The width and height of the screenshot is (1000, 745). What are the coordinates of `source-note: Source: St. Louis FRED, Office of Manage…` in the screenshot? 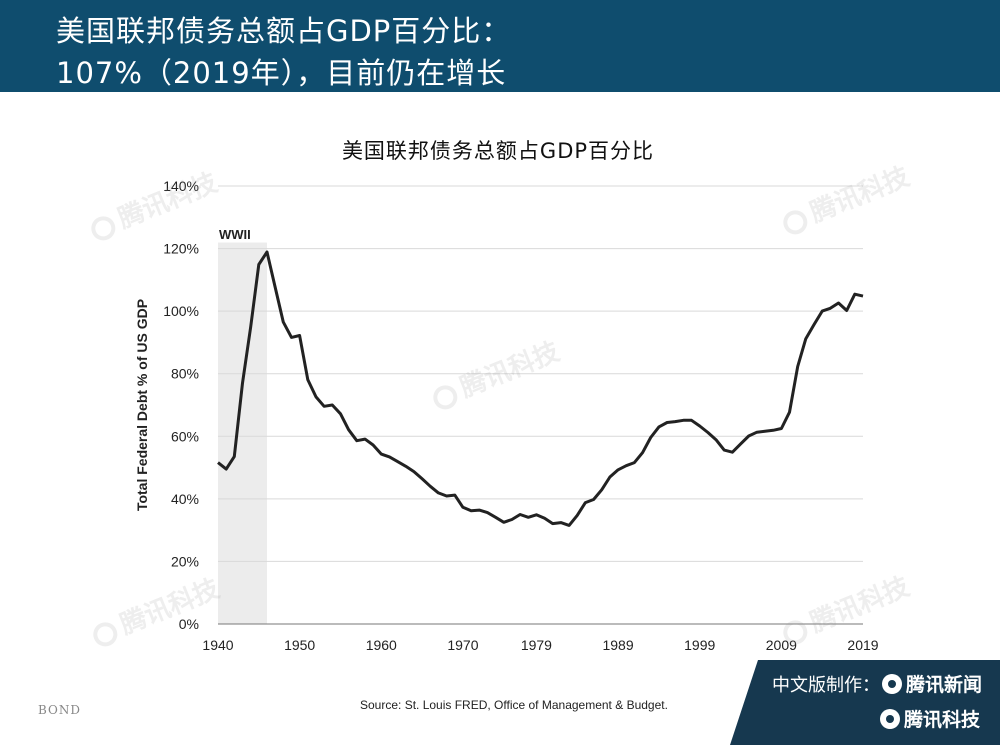 It's located at (514, 705).